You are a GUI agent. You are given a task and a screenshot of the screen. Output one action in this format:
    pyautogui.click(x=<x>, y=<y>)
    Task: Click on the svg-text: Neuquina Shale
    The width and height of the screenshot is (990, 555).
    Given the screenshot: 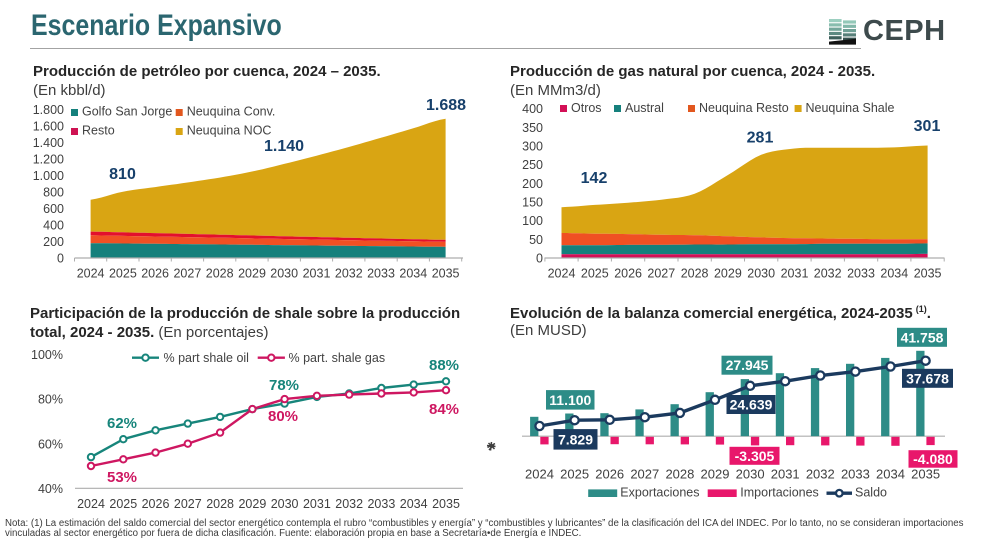 What is the action you would take?
    pyautogui.click(x=850, y=108)
    